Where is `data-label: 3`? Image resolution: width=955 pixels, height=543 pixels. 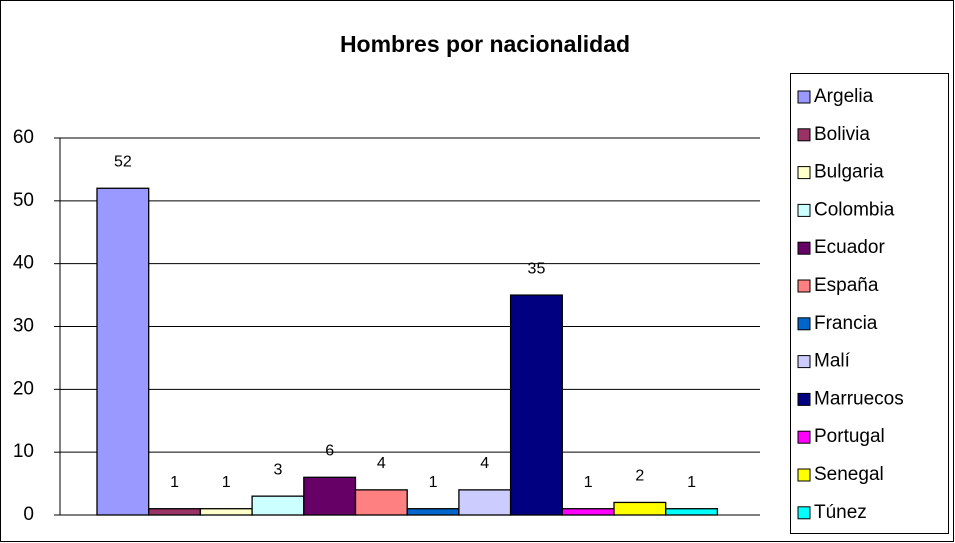
data-label: 3 is located at coordinates (277, 469).